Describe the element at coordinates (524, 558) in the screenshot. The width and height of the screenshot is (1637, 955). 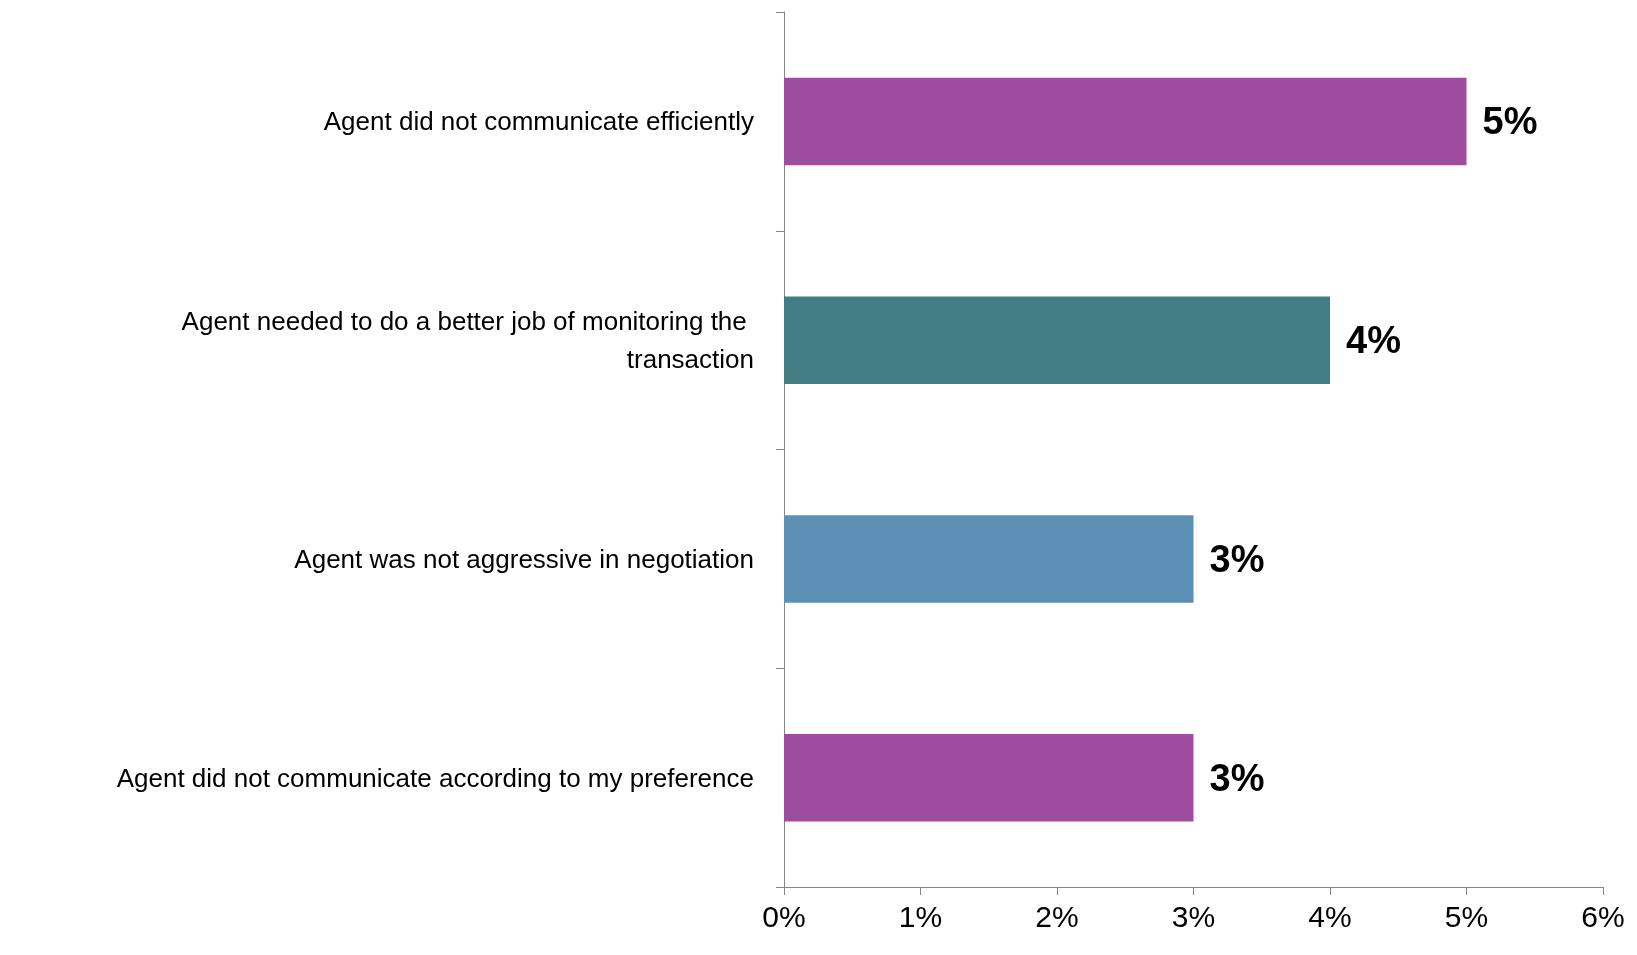
I see `y-tick-label: Agent was not aggressive in negotiation` at that location.